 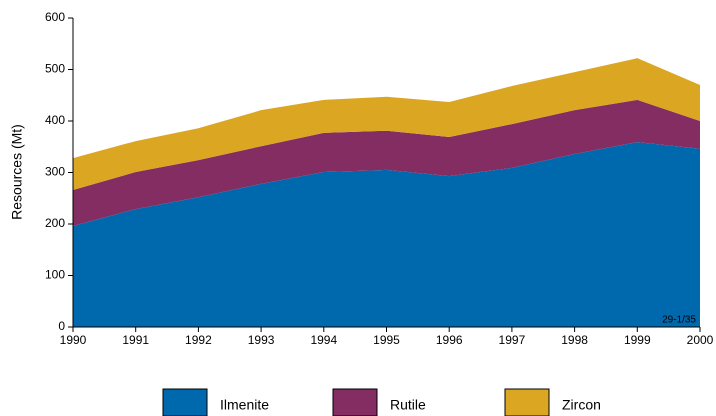 What do you see at coordinates (198, 340) in the screenshot?
I see `x-tick-label: 1992` at bounding box center [198, 340].